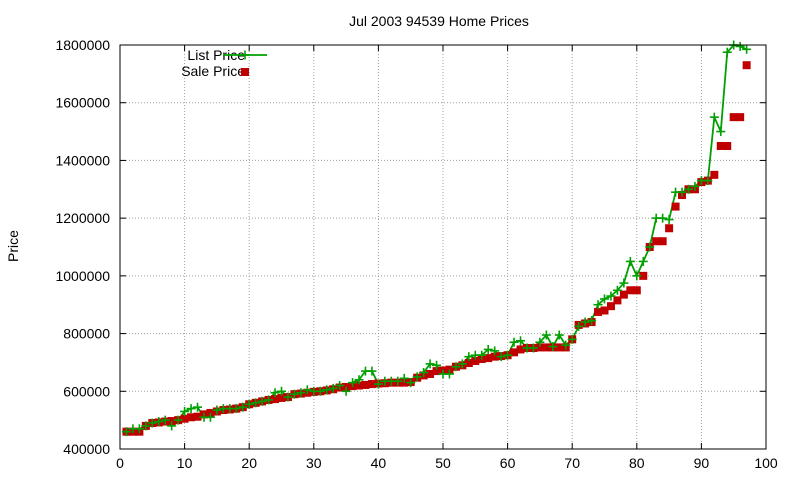  I want to click on y-tick-label: 600000, so click(86, 391).